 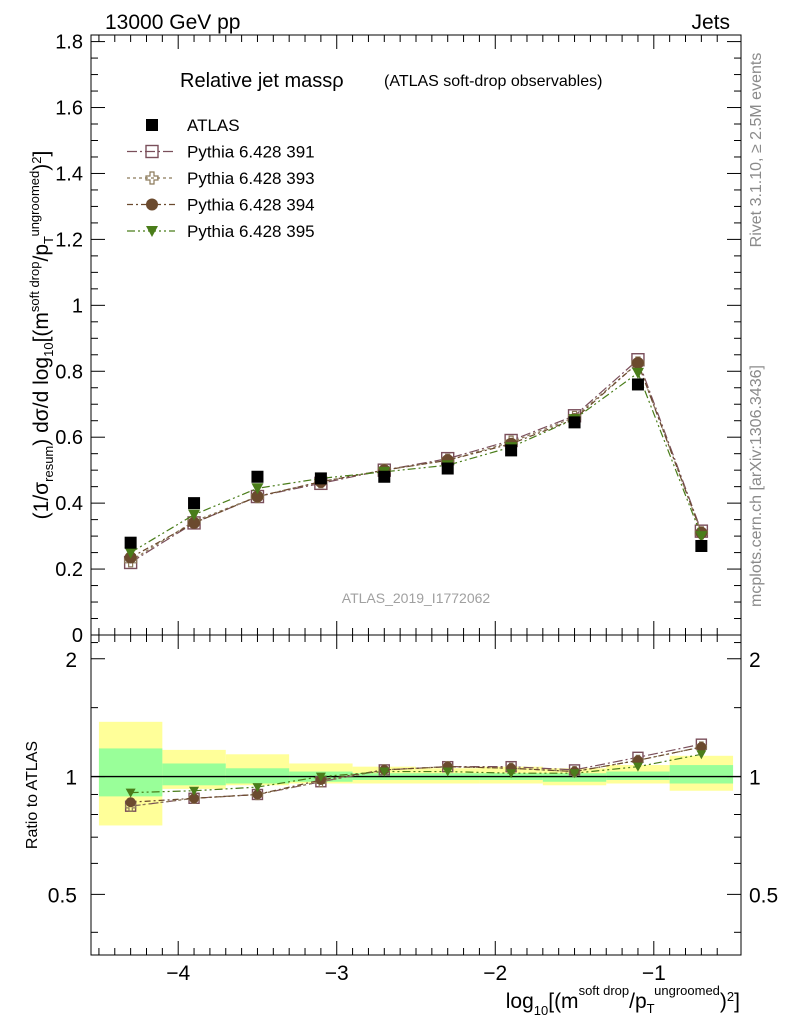 What do you see at coordinates (69, 240) in the screenshot?
I see `y-tick-label: 1.2` at bounding box center [69, 240].